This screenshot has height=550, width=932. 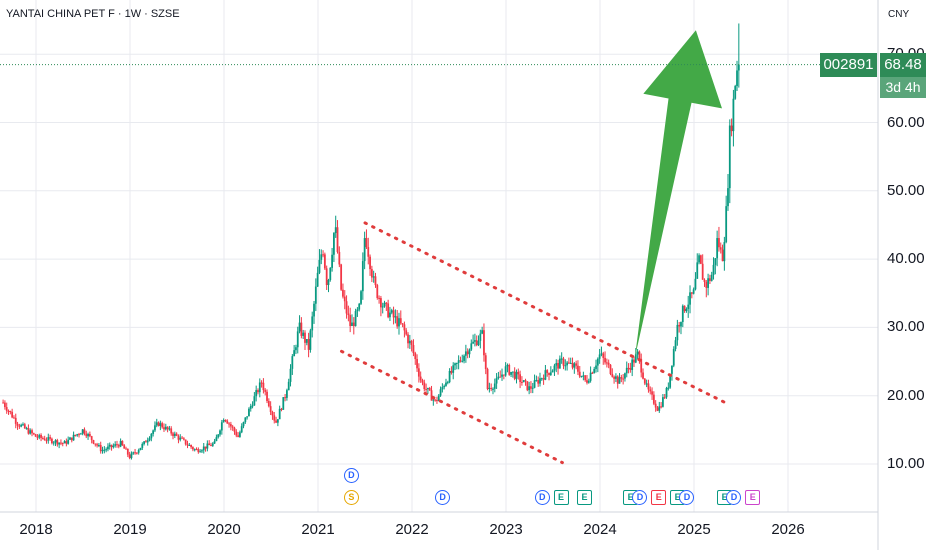 I want to click on time-tick-label: 2025, so click(x=694, y=529).